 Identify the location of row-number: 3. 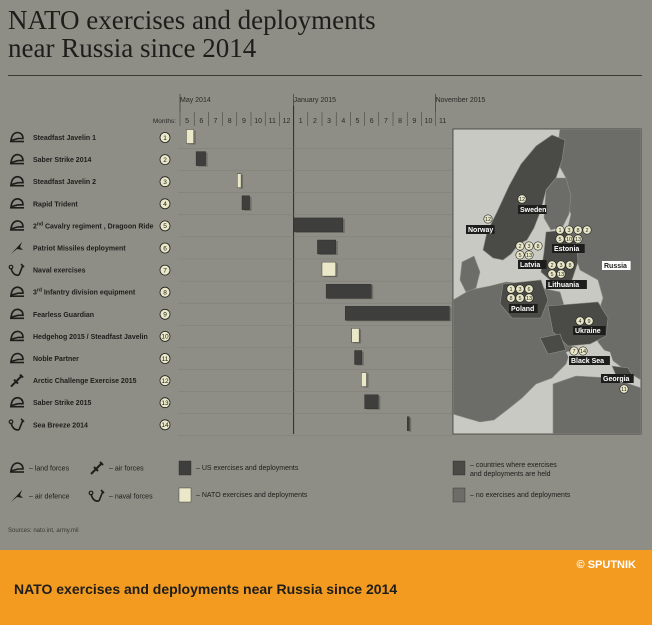
(165, 182).